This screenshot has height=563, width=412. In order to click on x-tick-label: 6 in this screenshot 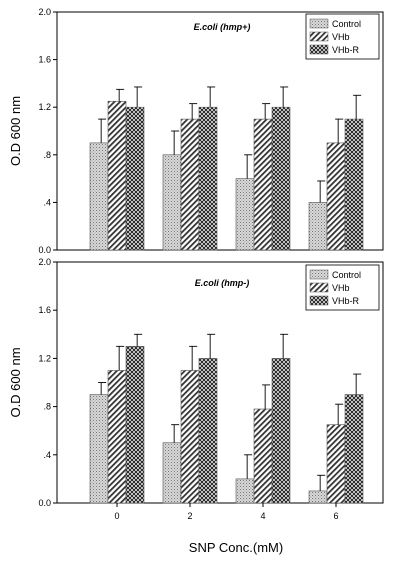, I will do `click(335, 516)`.